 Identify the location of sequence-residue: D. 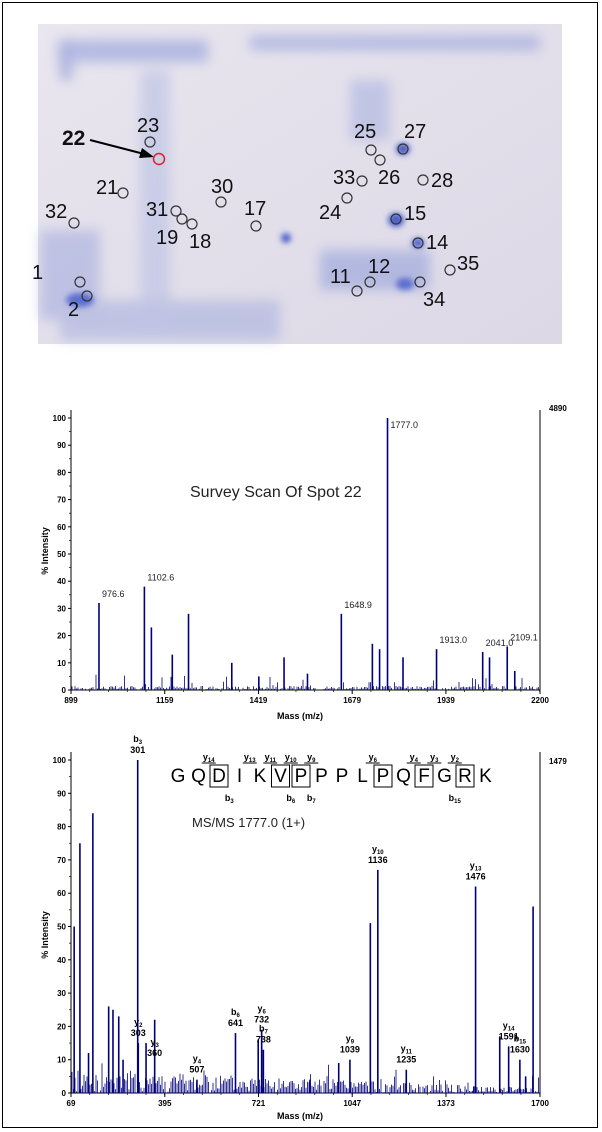
(219, 776).